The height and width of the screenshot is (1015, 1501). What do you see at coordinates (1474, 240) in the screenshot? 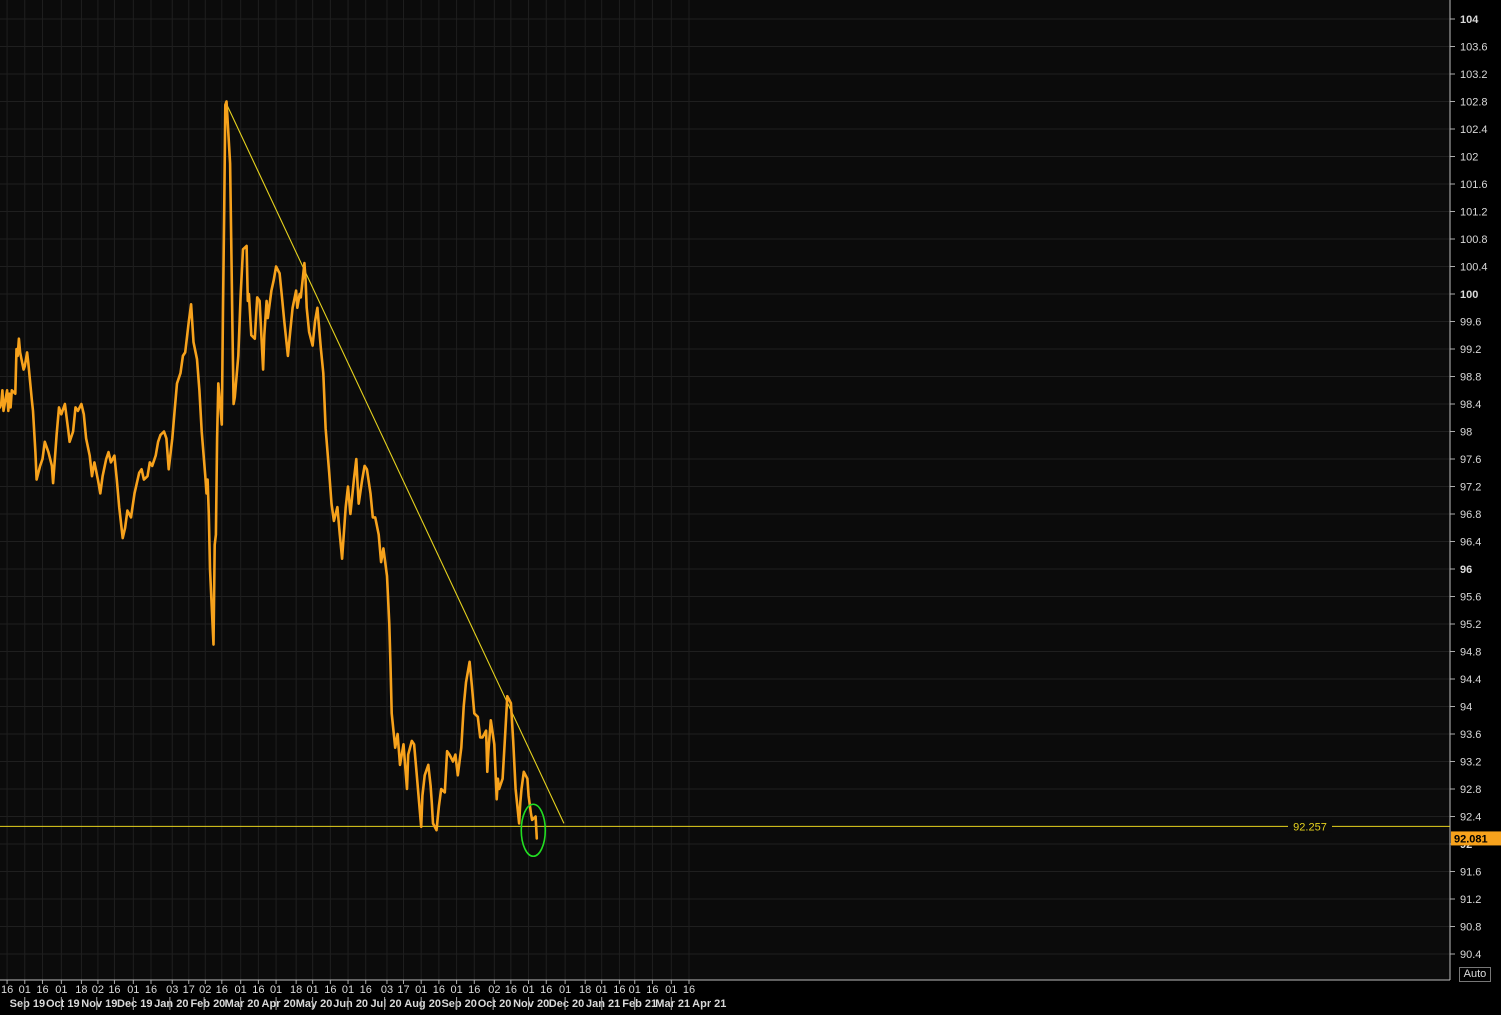
I see `y-tick-label: 100.8` at bounding box center [1474, 240].